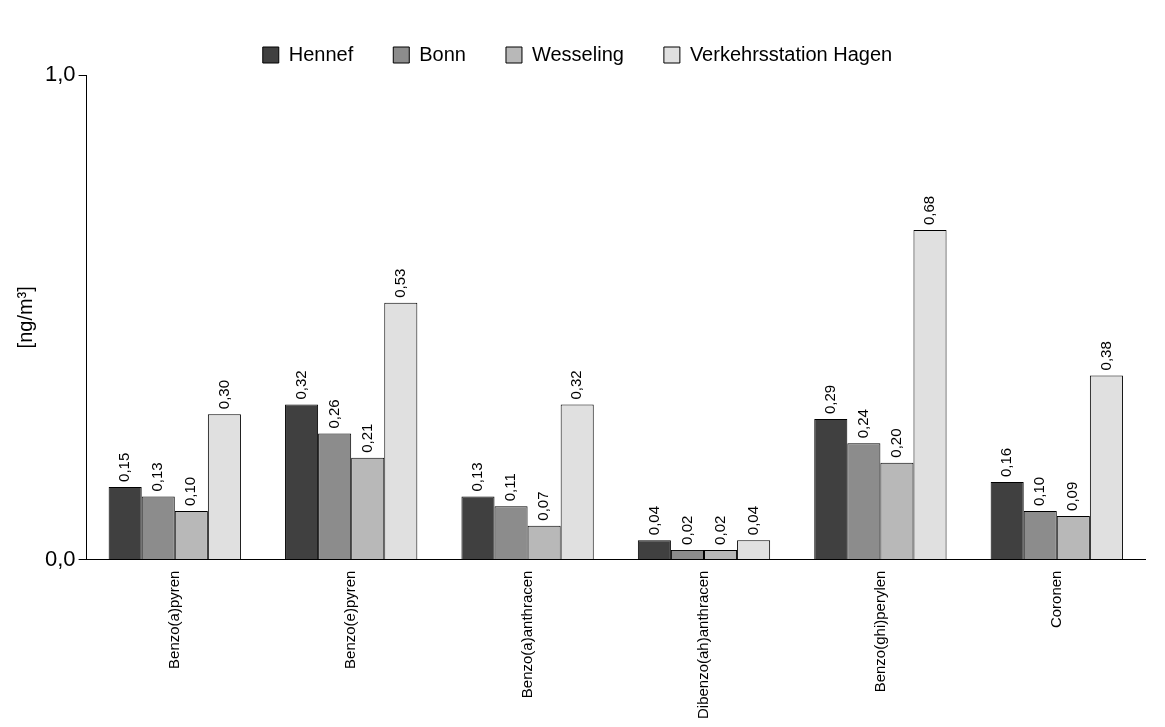 Image resolution: width=1165 pixels, height=727 pixels. I want to click on legend-label: Bonn, so click(442, 53).